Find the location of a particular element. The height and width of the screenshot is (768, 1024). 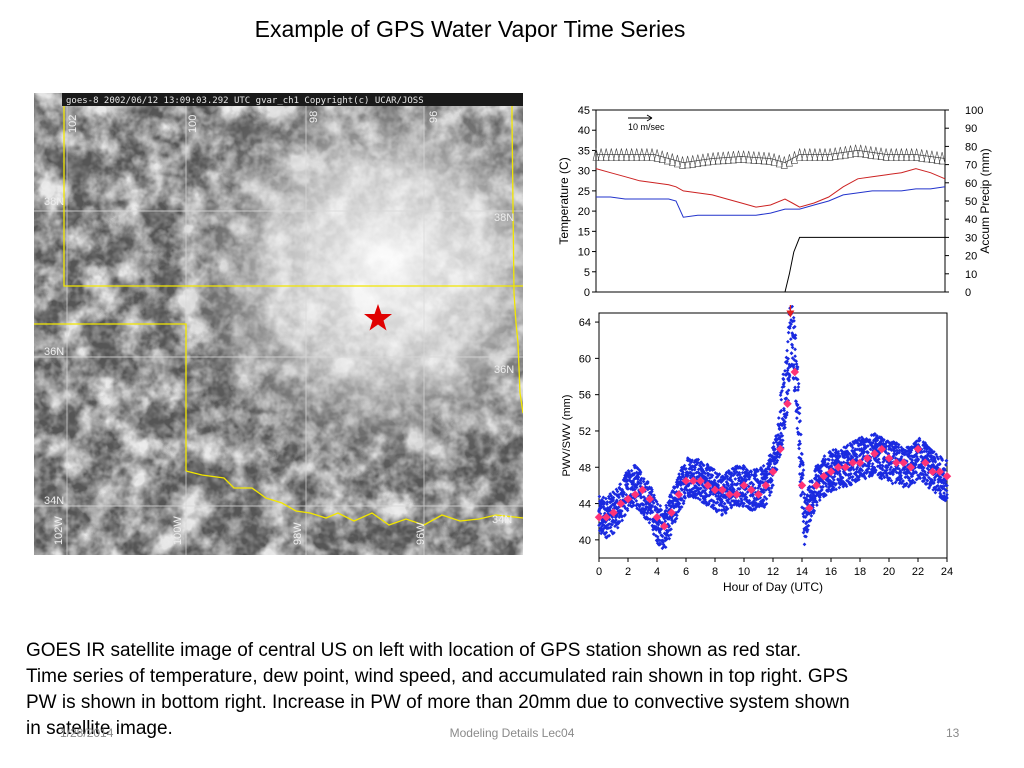

y2-tick-label: 30 is located at coordinates (971, 238).